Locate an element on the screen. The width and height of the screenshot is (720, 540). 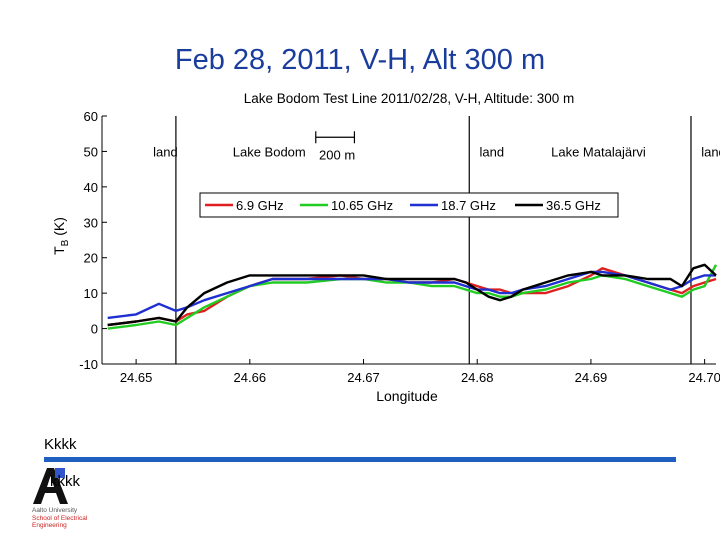
x-tick-label: 24.67 is located at coordinates (363, 377).